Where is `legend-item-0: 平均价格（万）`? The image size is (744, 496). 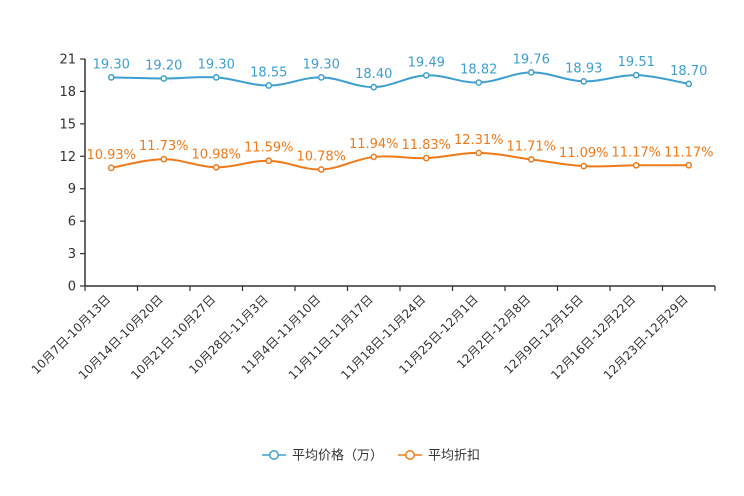 legend-item-0: 平均价格（万） is located at coordinates (322, 456).